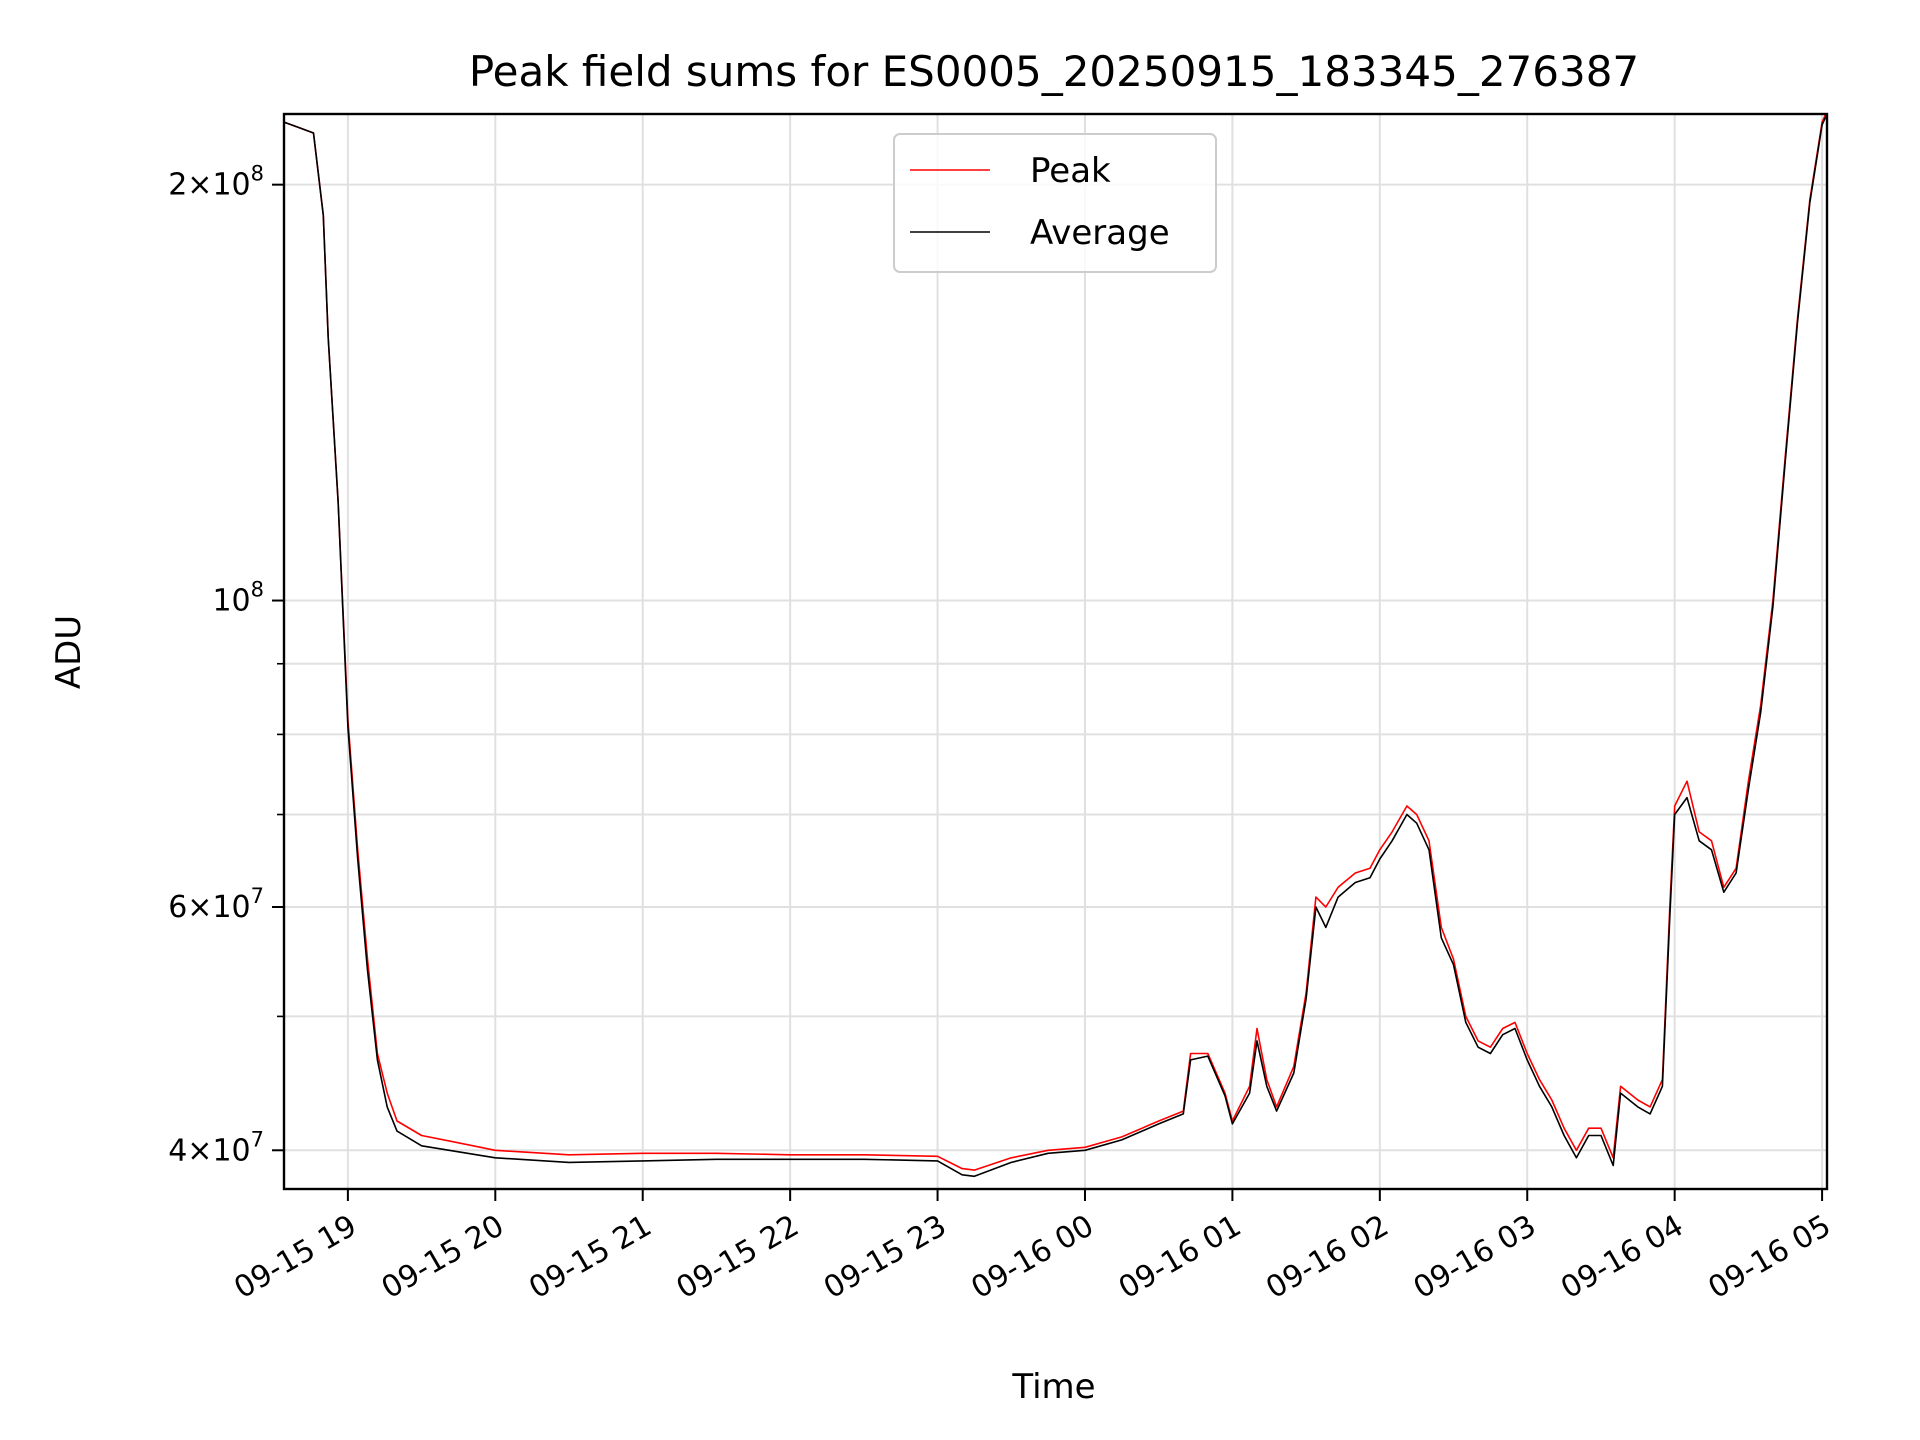 The width and height of the screenshot is (1920, 1440). What do you see at coordinates (226, 665) in the screenshot?
I see `y-axis: 4×107 6×107 108 2×108` at bounding box center [226, 665].